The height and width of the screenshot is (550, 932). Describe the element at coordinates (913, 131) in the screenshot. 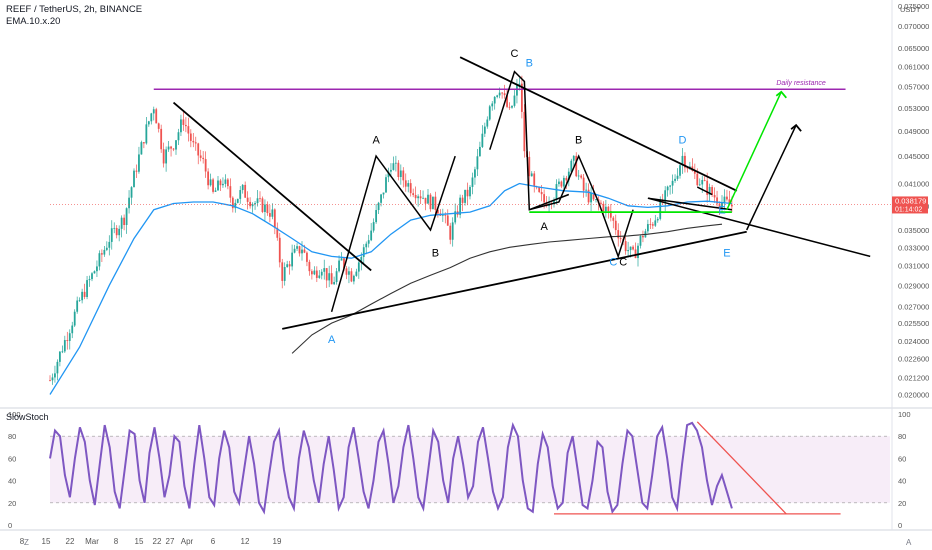

I see `price-tick-label: 0.049000` at that location.